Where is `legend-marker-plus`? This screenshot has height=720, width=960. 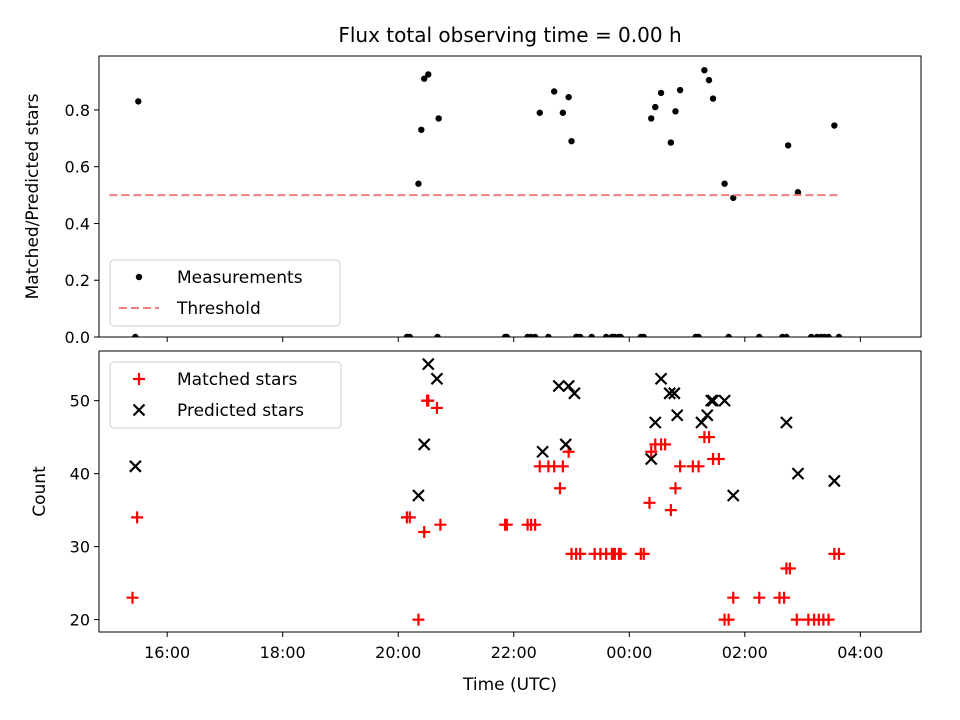 legend-marker-plus is located at coordinates (139, 379).